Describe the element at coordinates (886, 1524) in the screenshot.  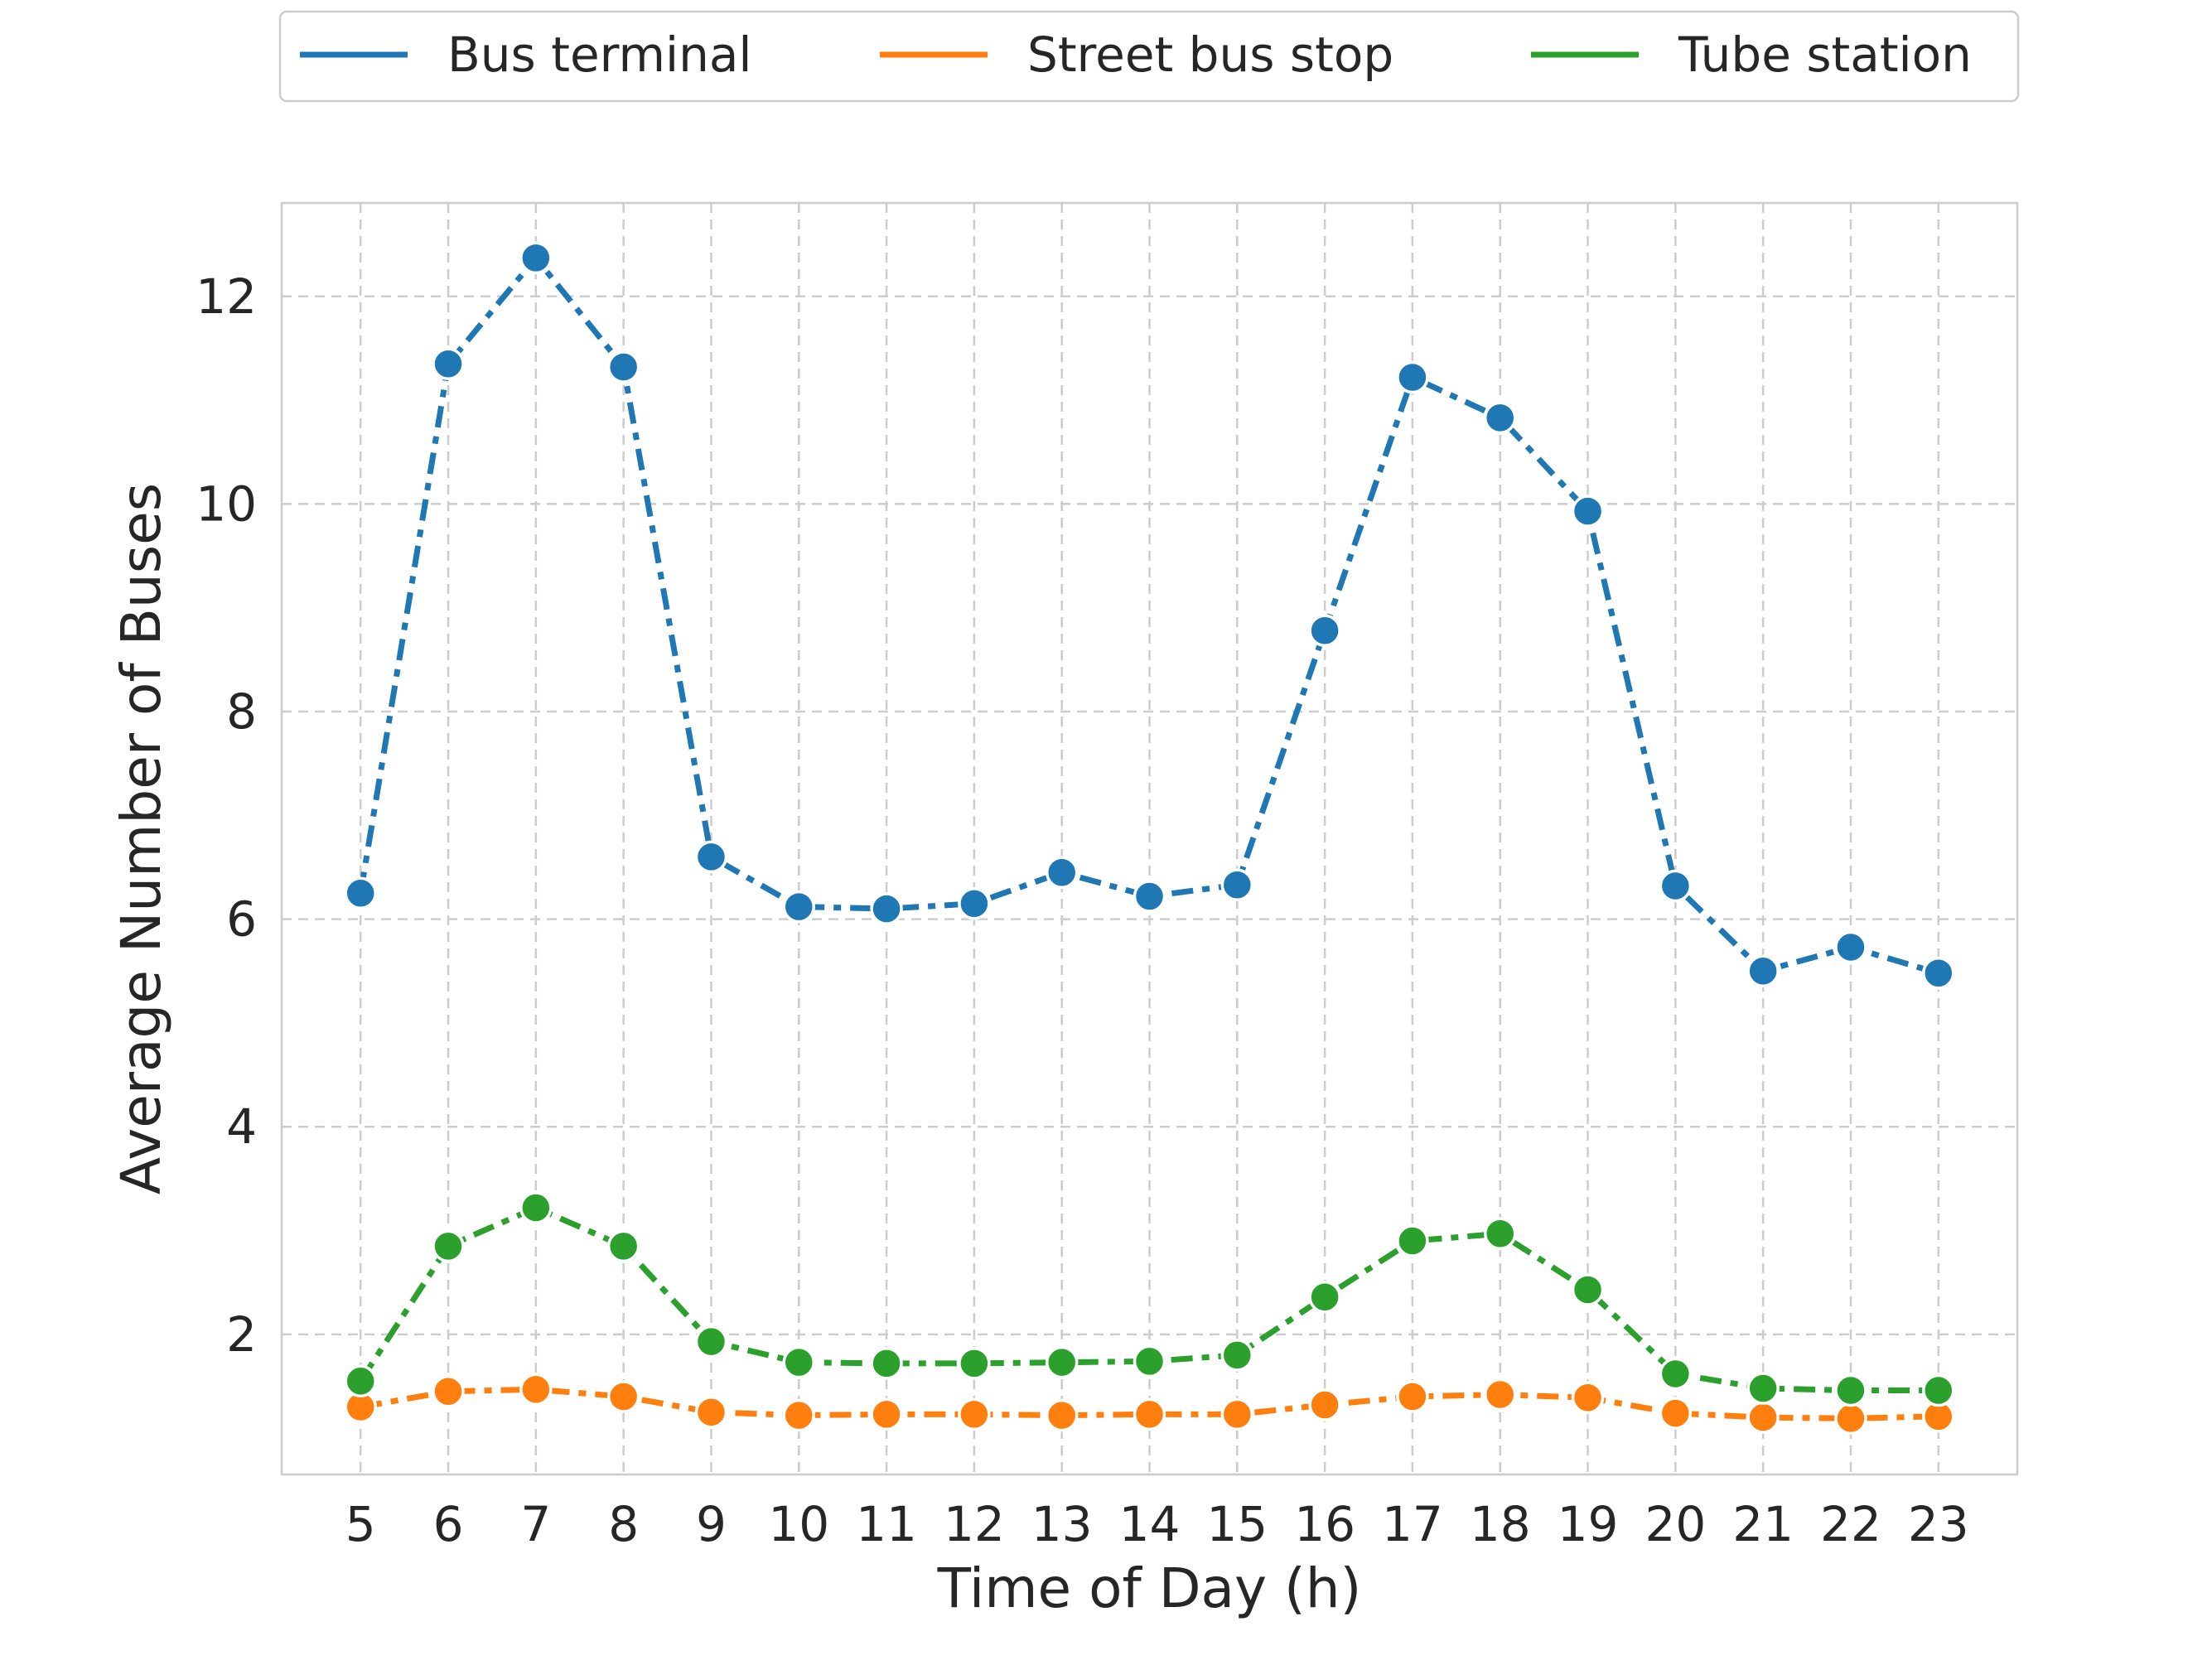
I see `x-tick-label: 11` at that location.